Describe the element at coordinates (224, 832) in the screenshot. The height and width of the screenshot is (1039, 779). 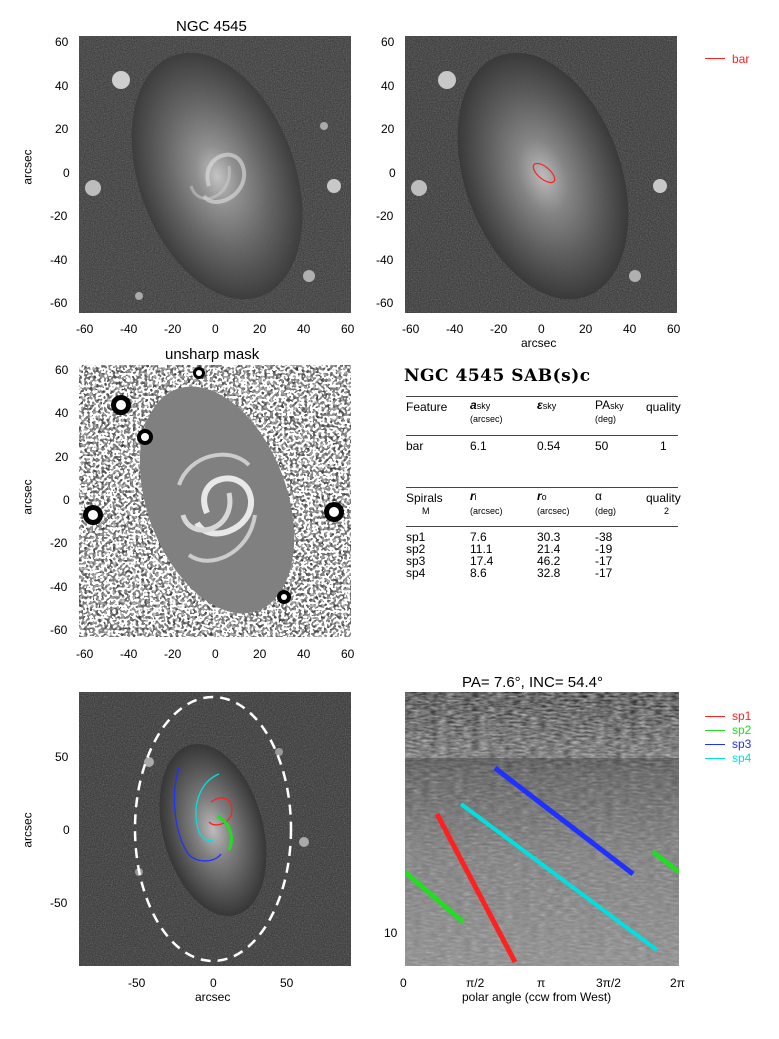
I see `spiral-sp2` at that location.